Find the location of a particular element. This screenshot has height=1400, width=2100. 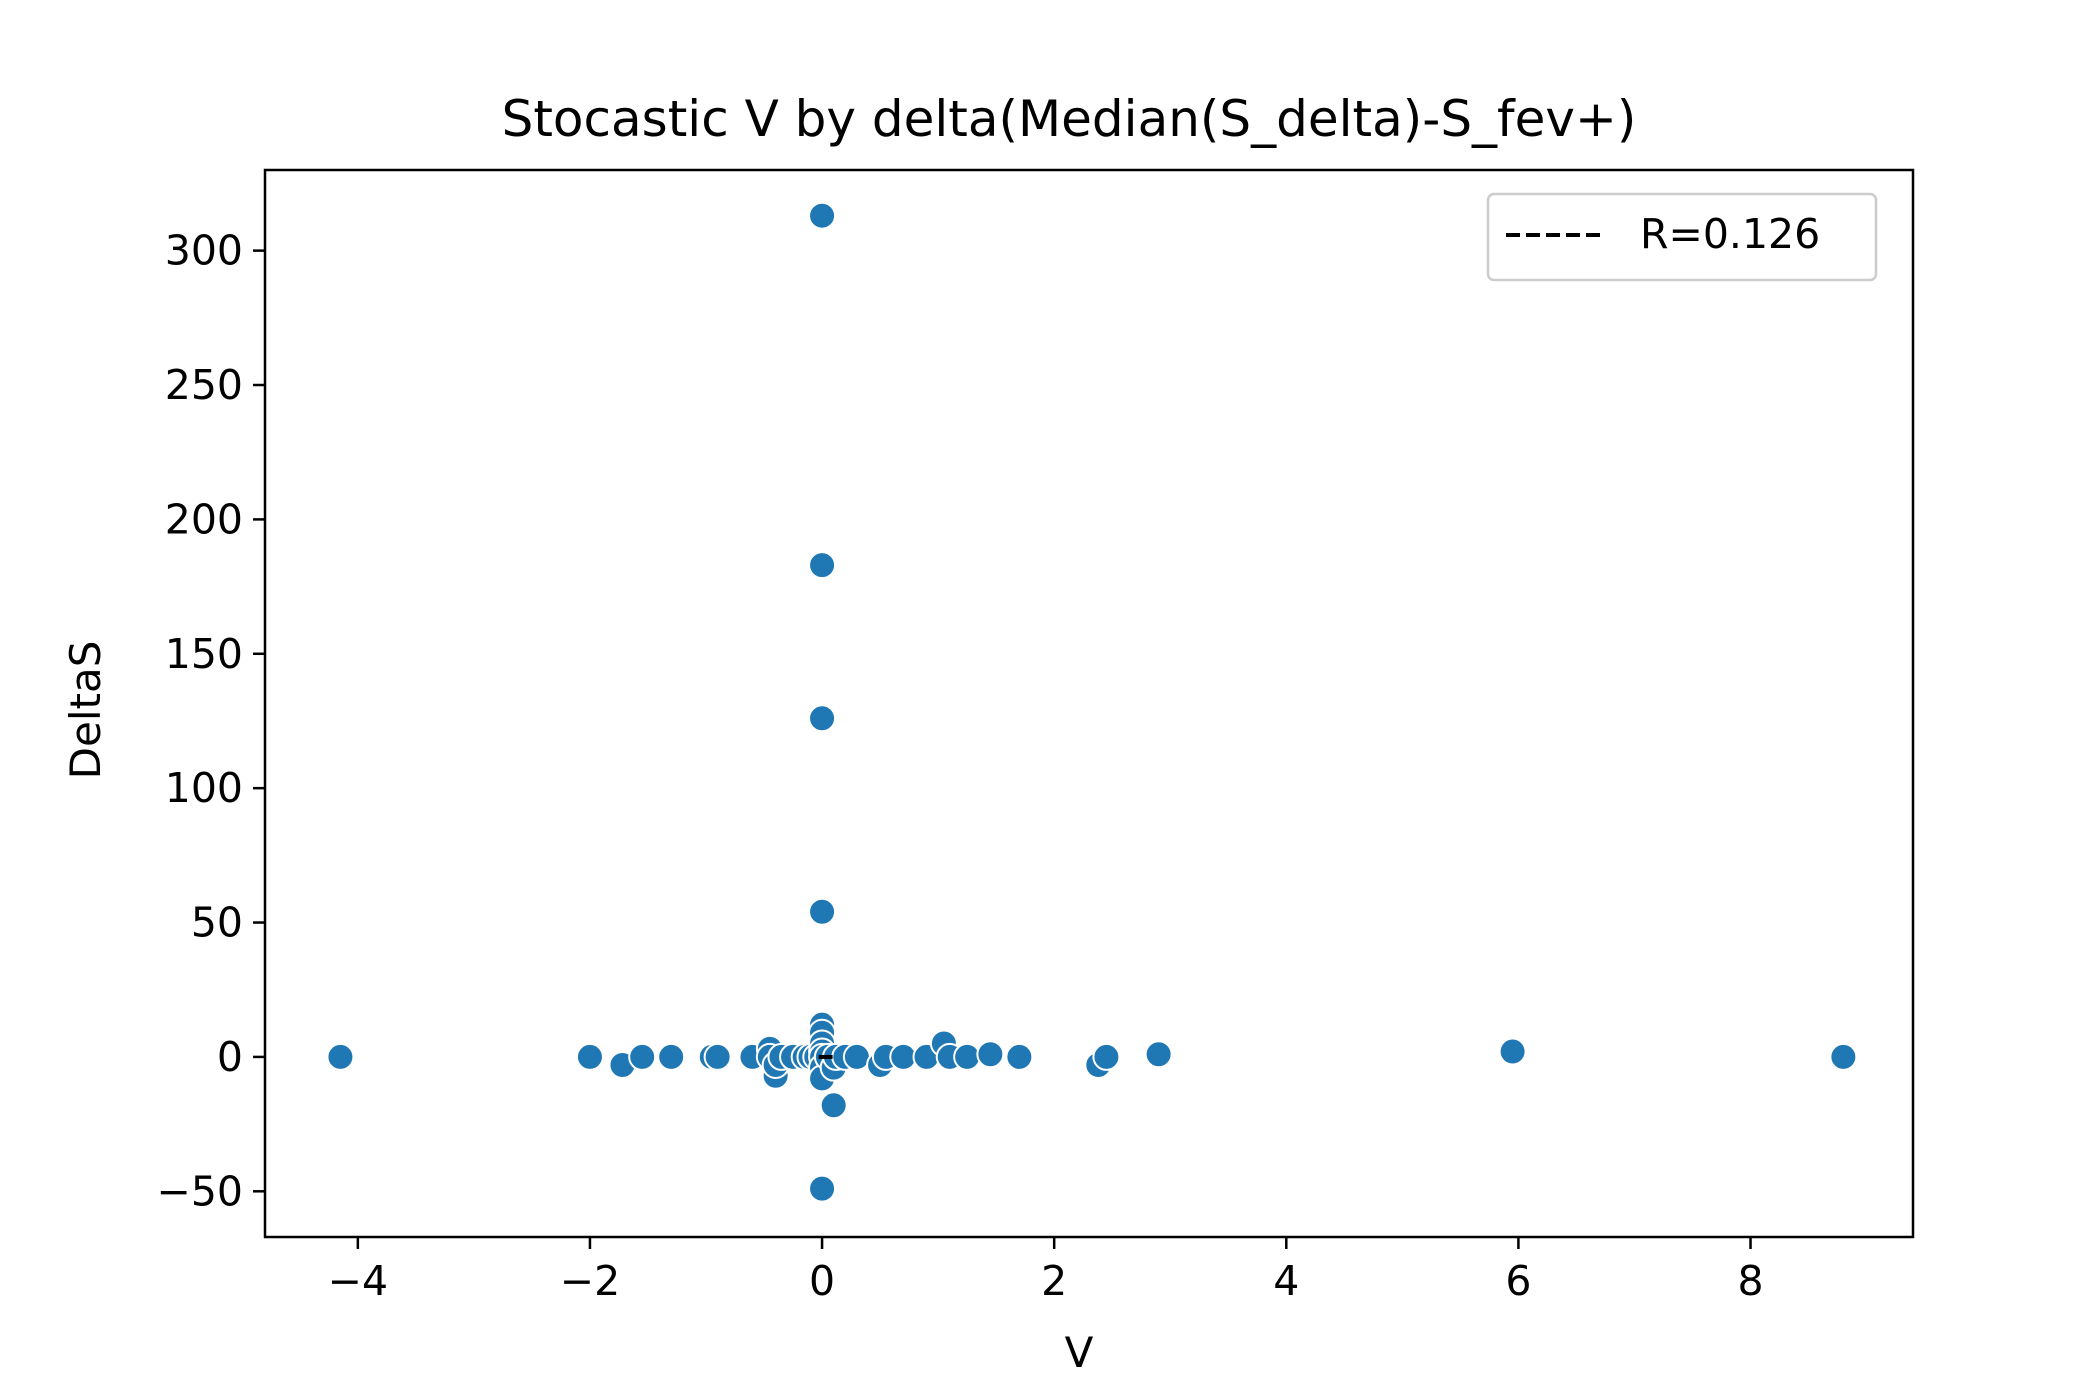

y-tick-label: 0 is located at coordinates (230, 1057).